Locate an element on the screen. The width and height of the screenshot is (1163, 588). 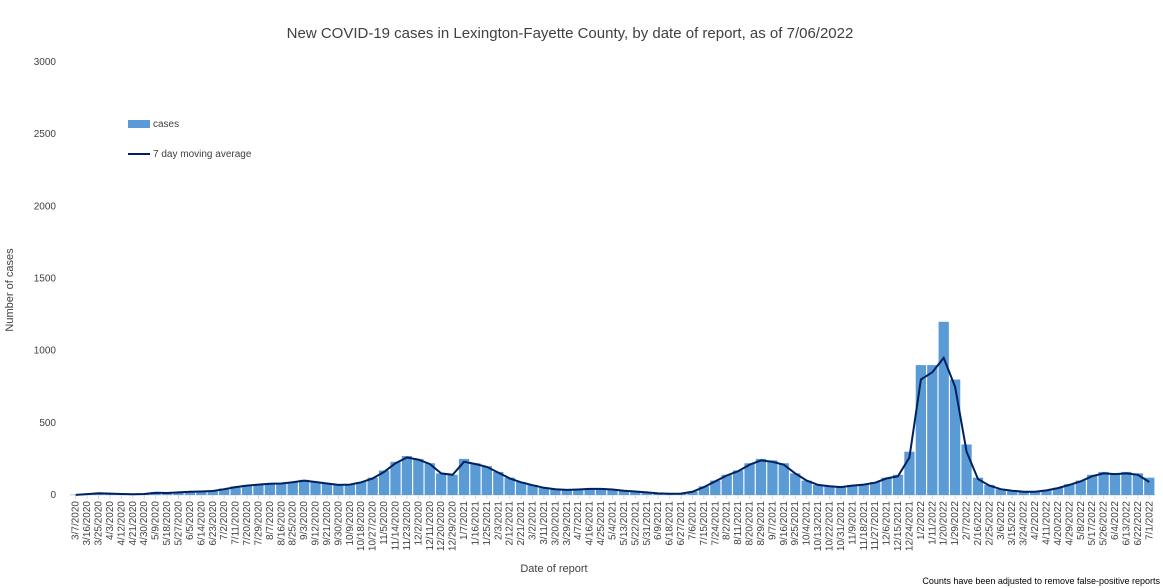
x-tick-label: 9/25/2021 is located at coordinates (795, 523).